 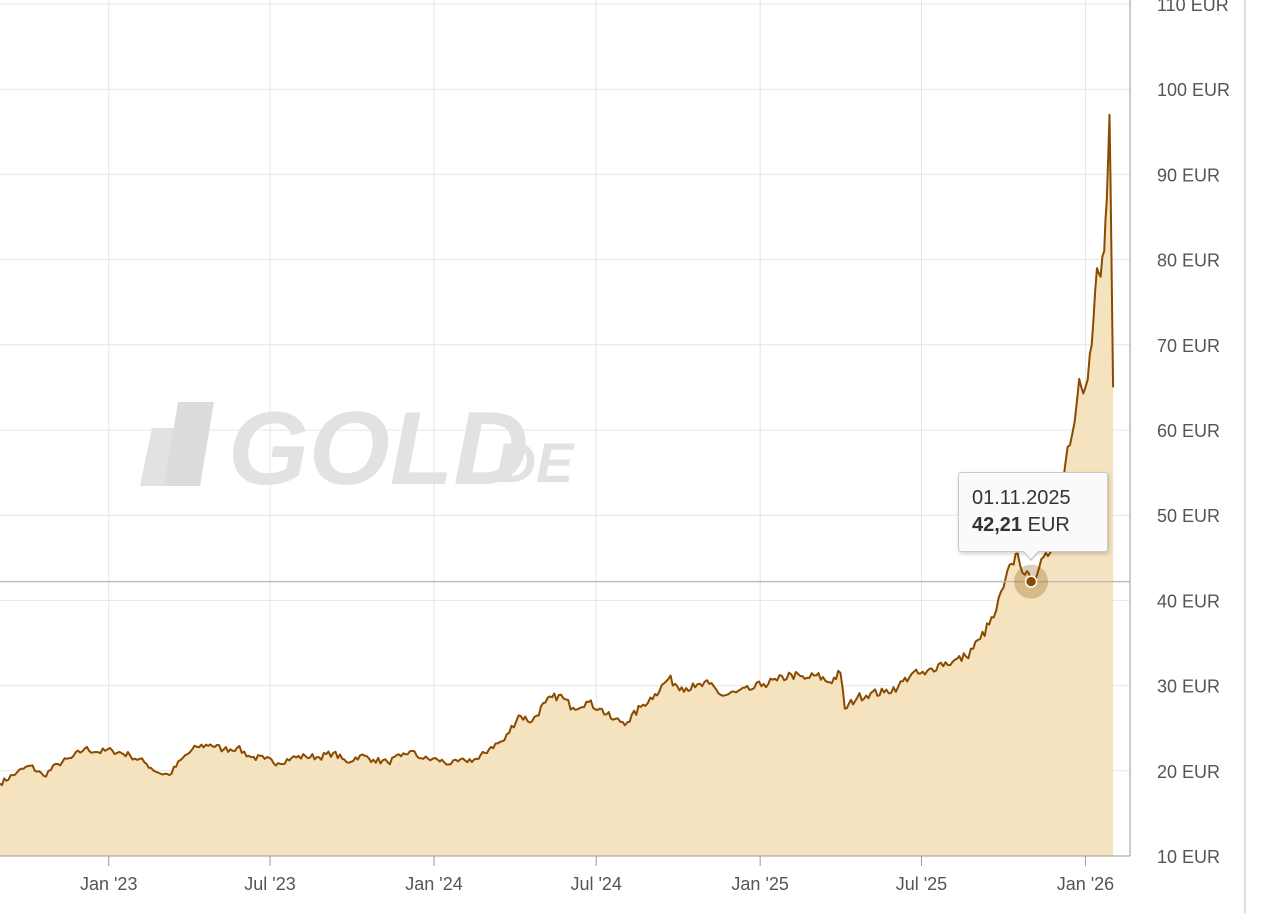 I want to click on y-tick-label: 20 EUR, so click(x=1188, y=772).